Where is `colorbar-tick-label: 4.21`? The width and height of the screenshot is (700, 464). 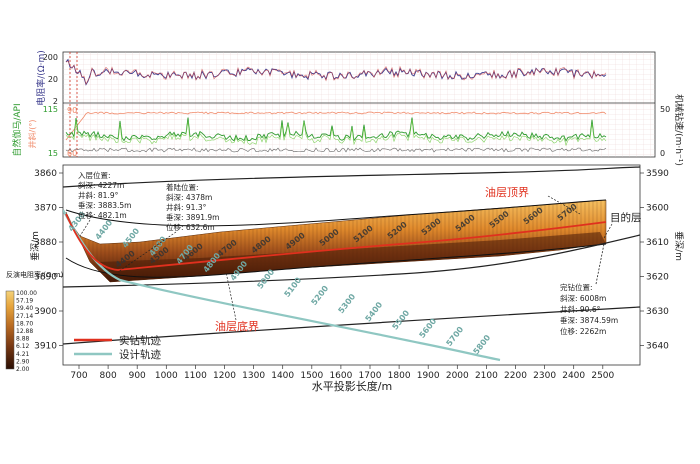
colorbar-tick-label: 4.21 is located at coordinates (23, 354).